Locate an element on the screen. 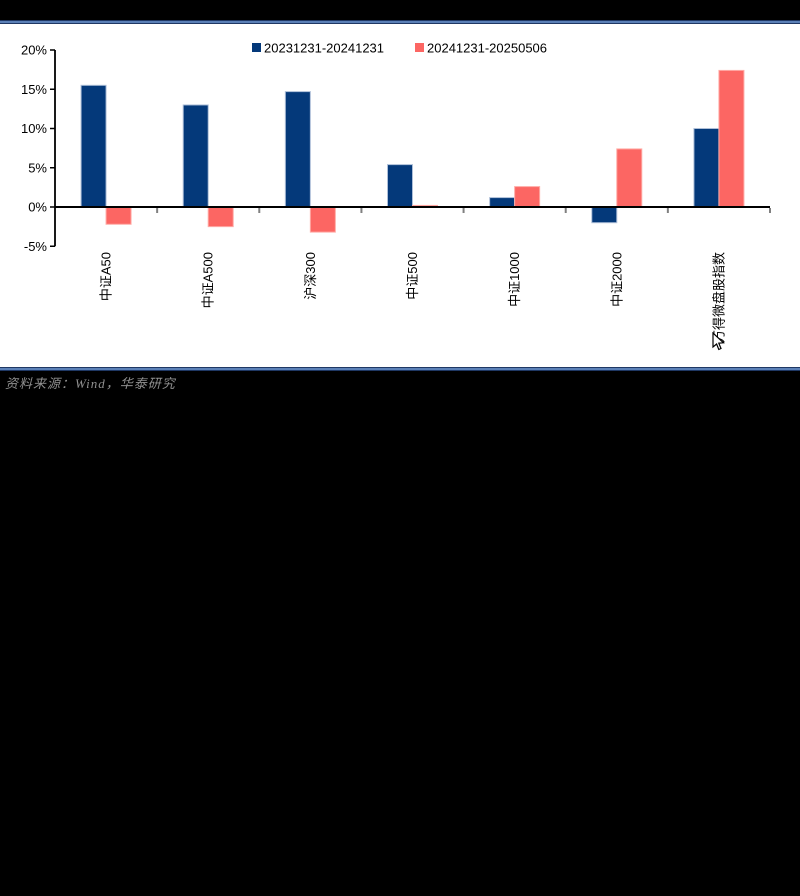 This screenshot has width=800, height=896. x-category-label: 中证A500 is located at coordinates (208, 280).